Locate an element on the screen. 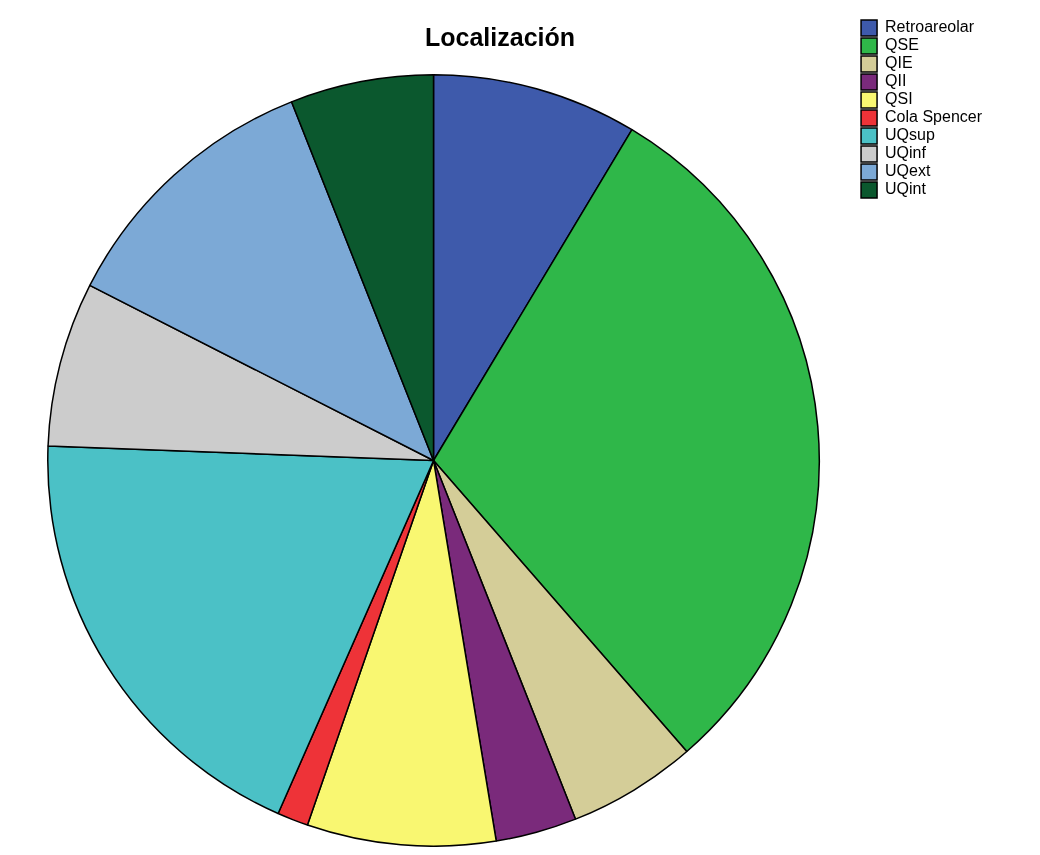 The height and width of the screenshot is (855, 1040). legend-label: Cola Spencer is located at coordinates (934, 117).